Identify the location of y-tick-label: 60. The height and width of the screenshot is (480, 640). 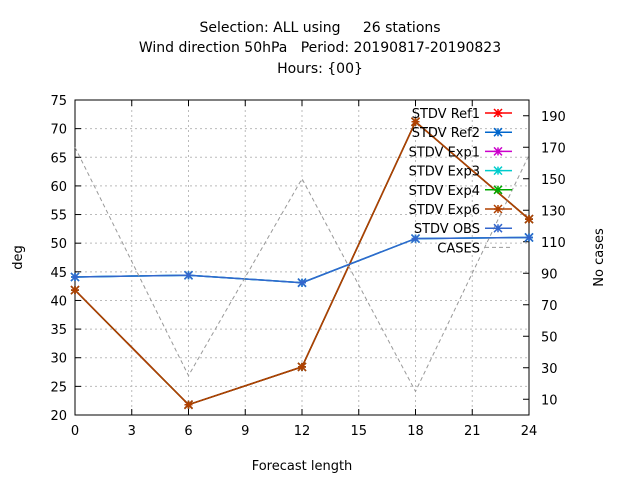
(58, 187).